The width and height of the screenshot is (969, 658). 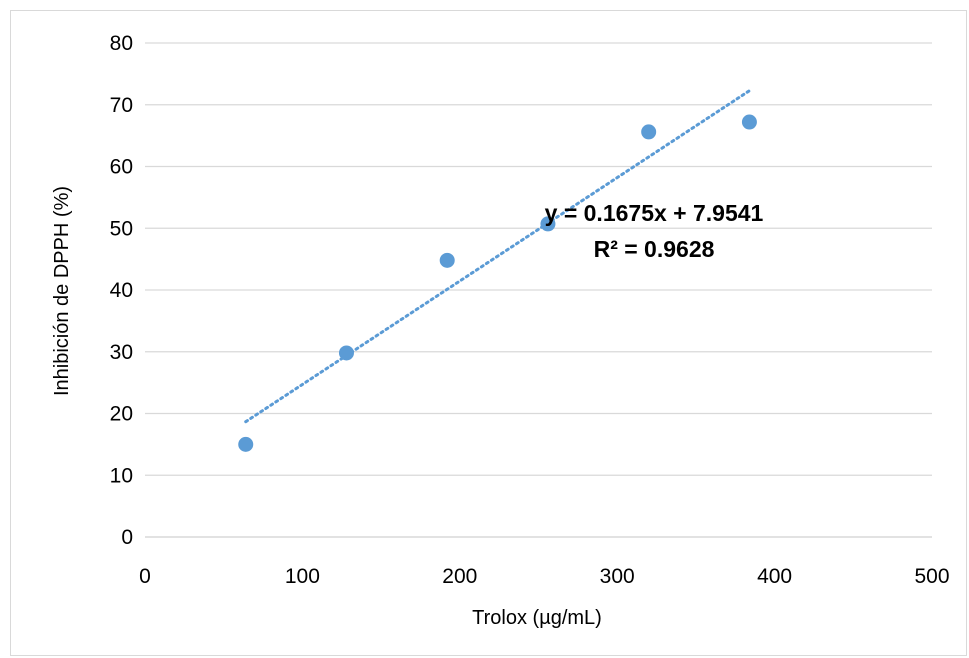 I want to click on x-tick-label: 400, so click(x=774, y=576).